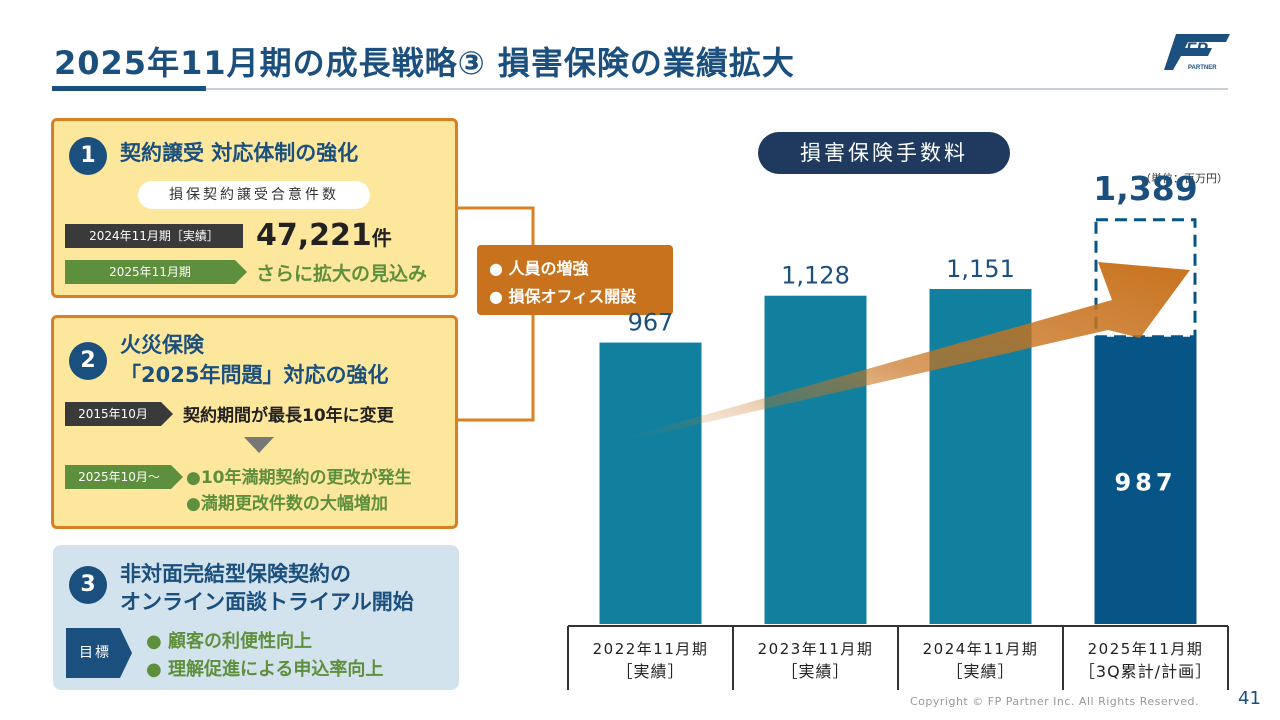  What do you see at coordinates (980, 671) in the screenshot?
I see `x-tick-label-2-1: ［実績］` at bounding box center [980, 671].